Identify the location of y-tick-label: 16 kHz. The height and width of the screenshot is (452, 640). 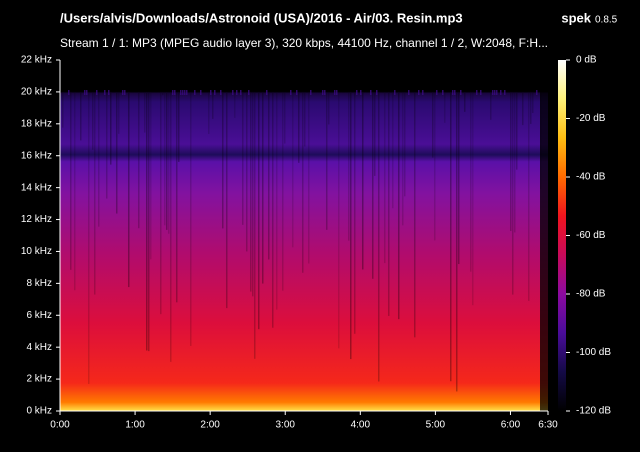
(36, 155).